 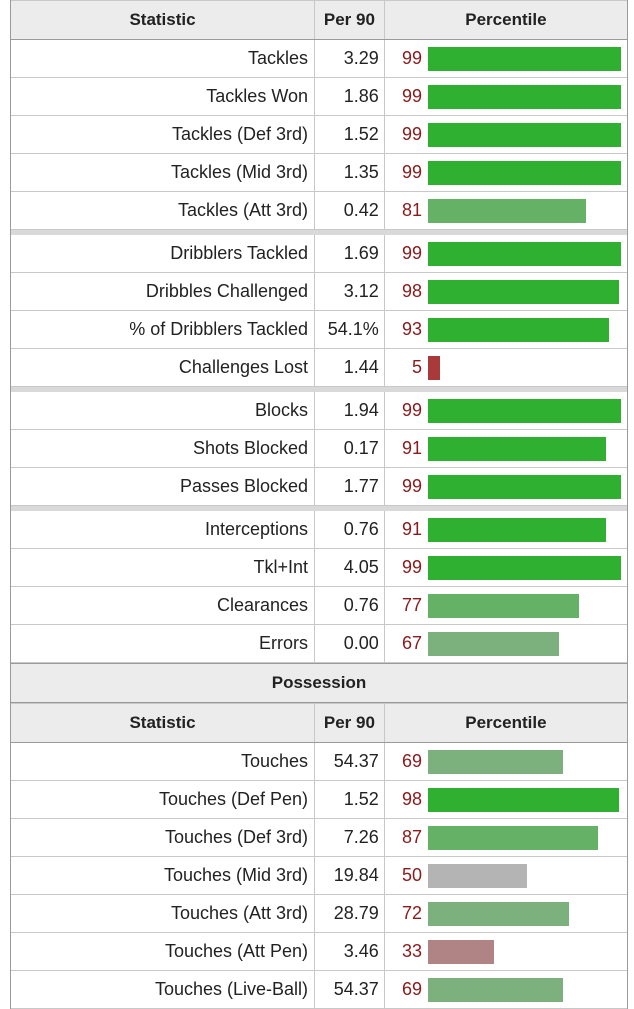 I want to click on stat-name: Interceptions, so click(x=163, y=529).